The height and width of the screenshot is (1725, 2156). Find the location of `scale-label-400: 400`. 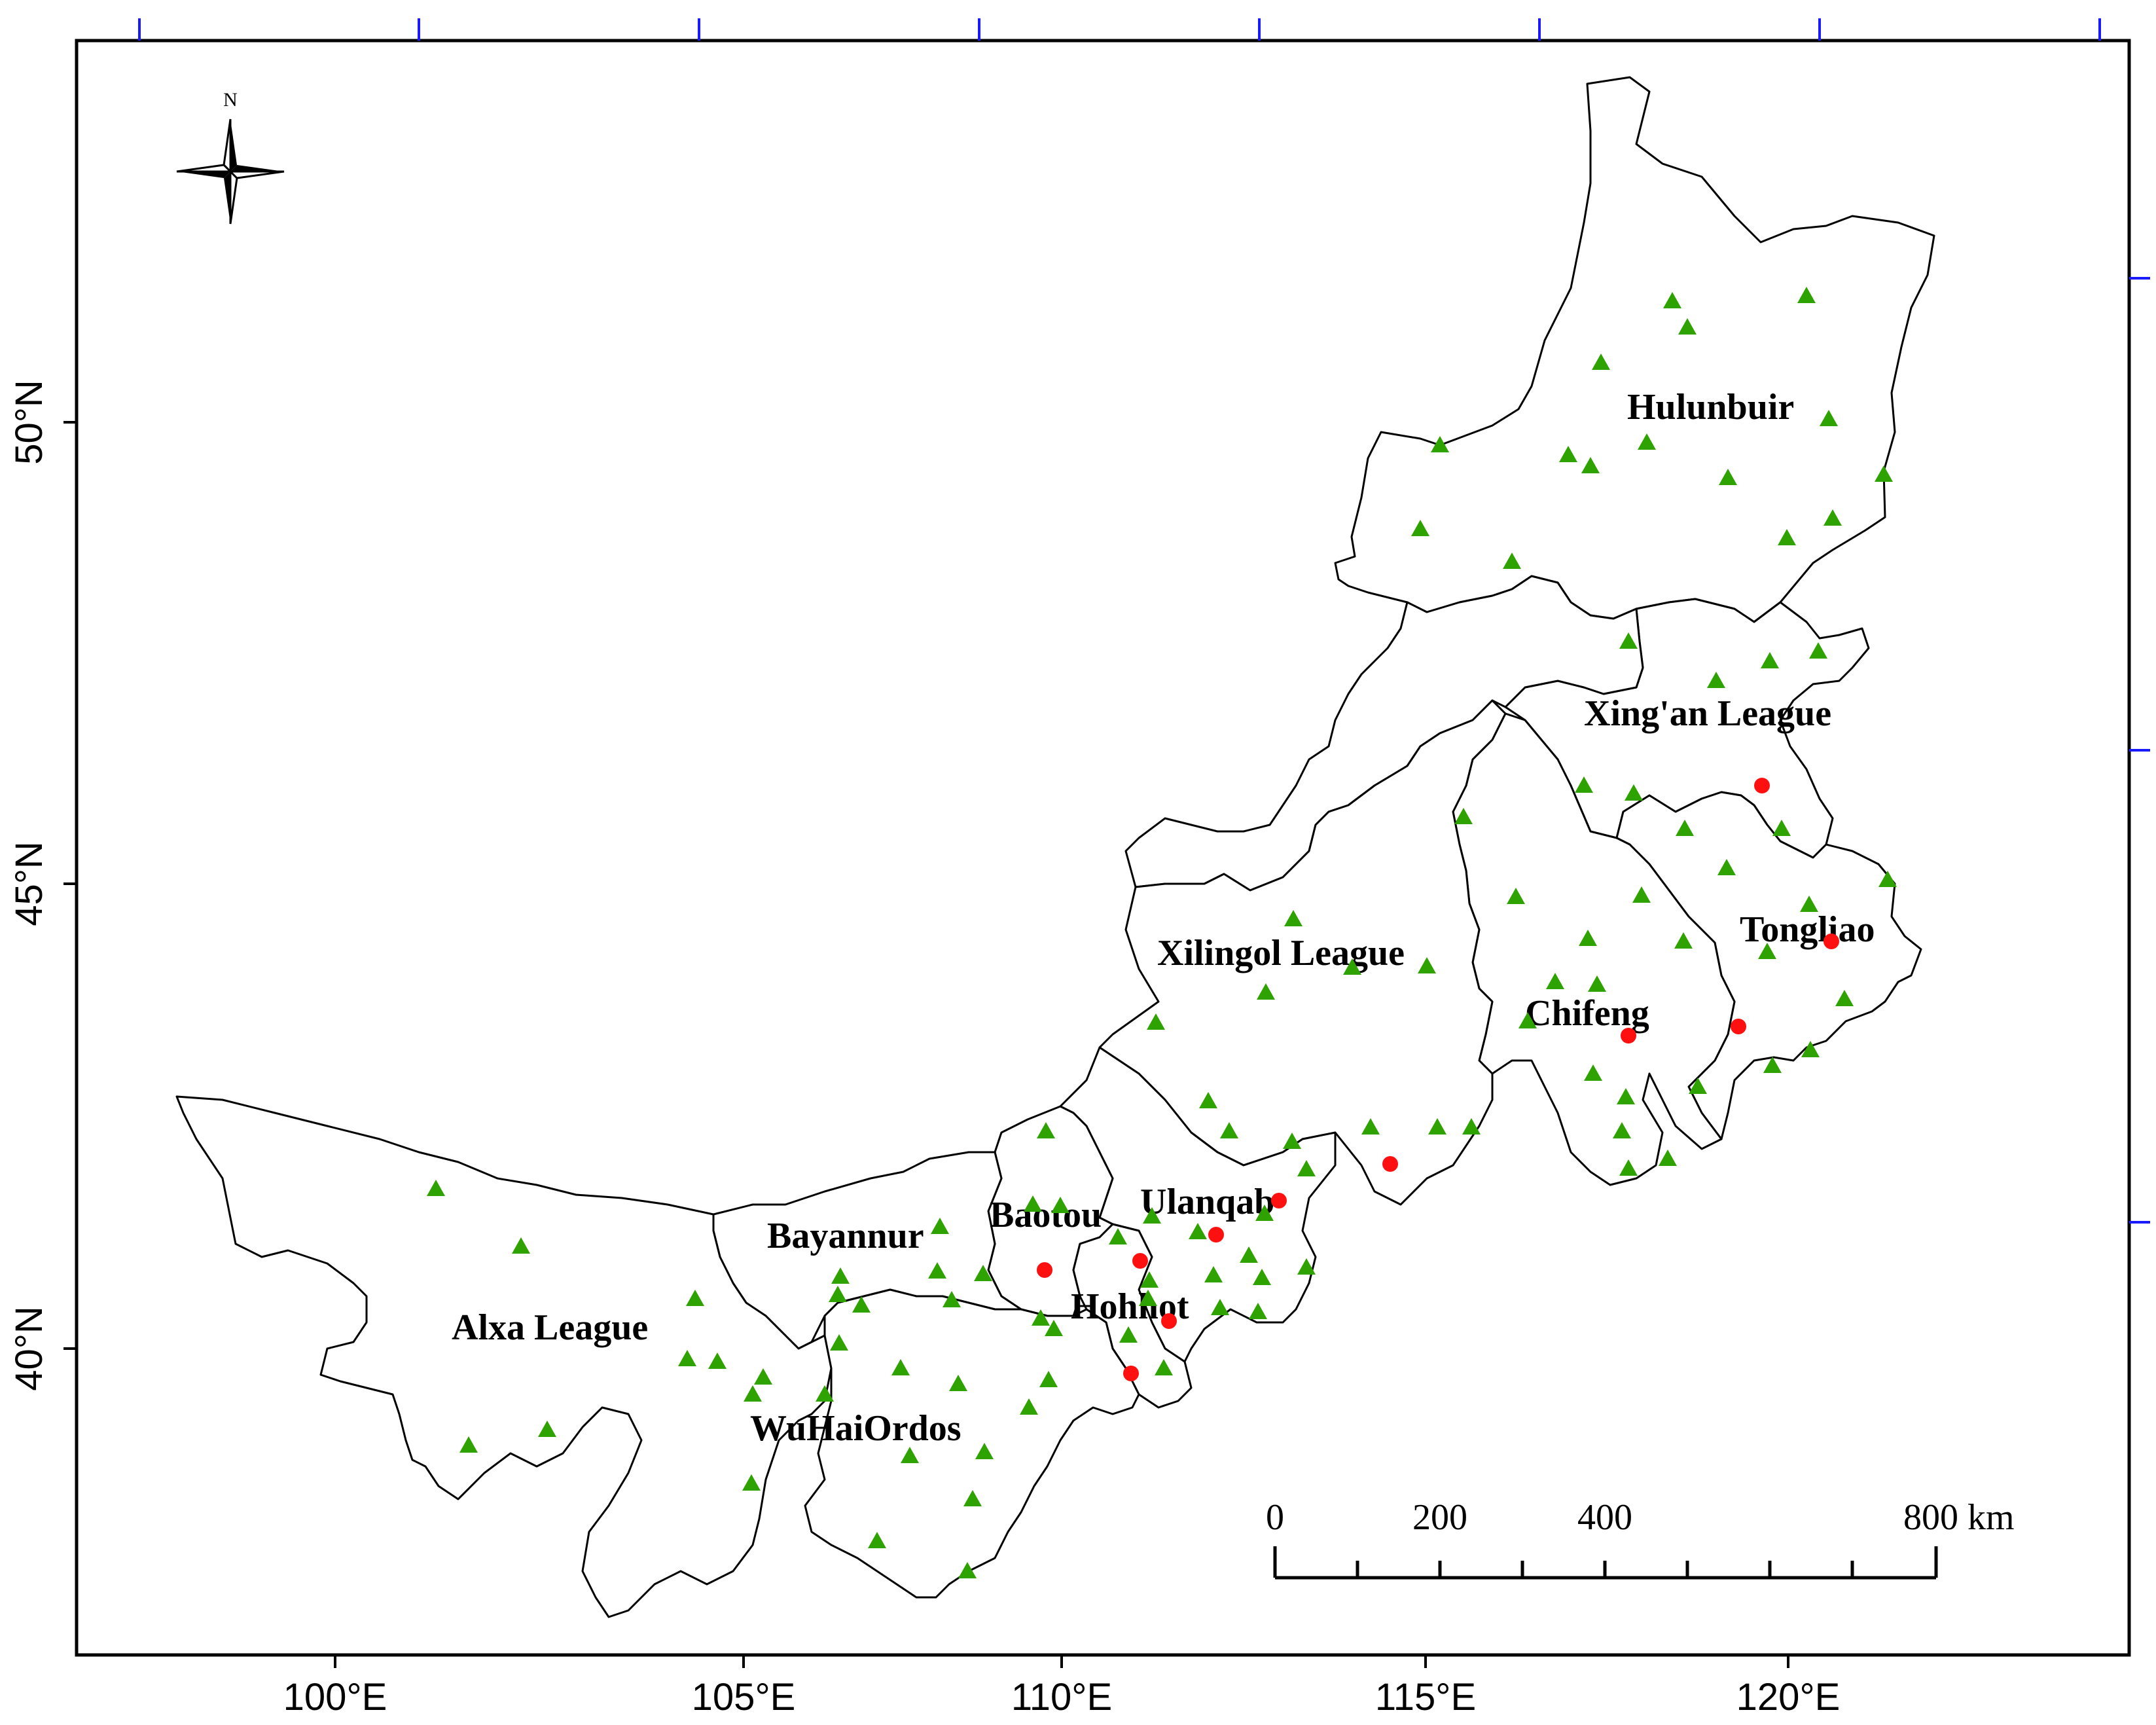

scale-label-400: 400 is located at coordinates (1604, 1517).